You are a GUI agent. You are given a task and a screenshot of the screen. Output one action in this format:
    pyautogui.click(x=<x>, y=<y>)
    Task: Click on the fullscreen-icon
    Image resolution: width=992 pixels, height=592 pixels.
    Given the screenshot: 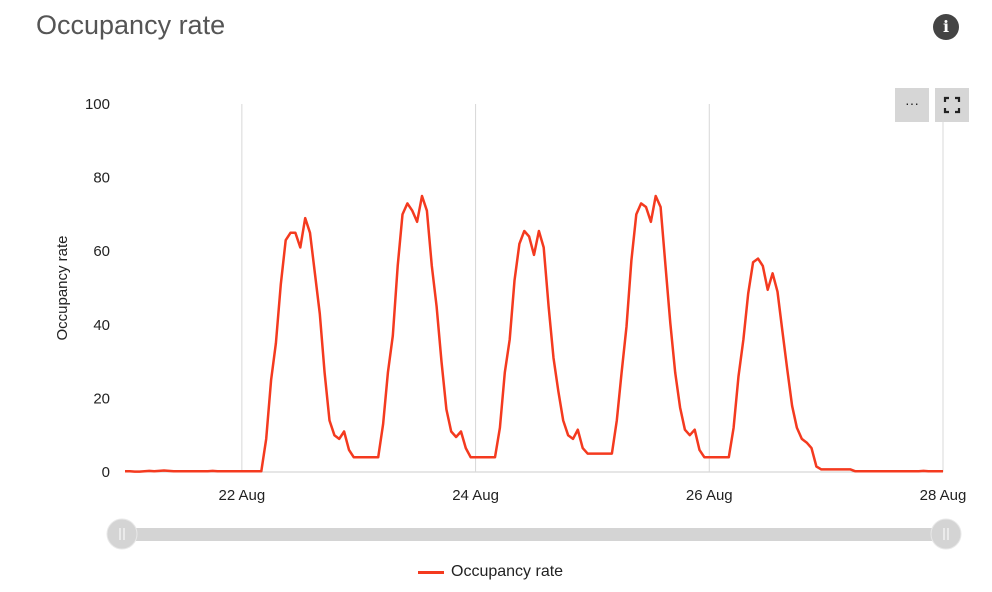 What is the action you would take?
    pyautogui.click(x=952, y=105)
    